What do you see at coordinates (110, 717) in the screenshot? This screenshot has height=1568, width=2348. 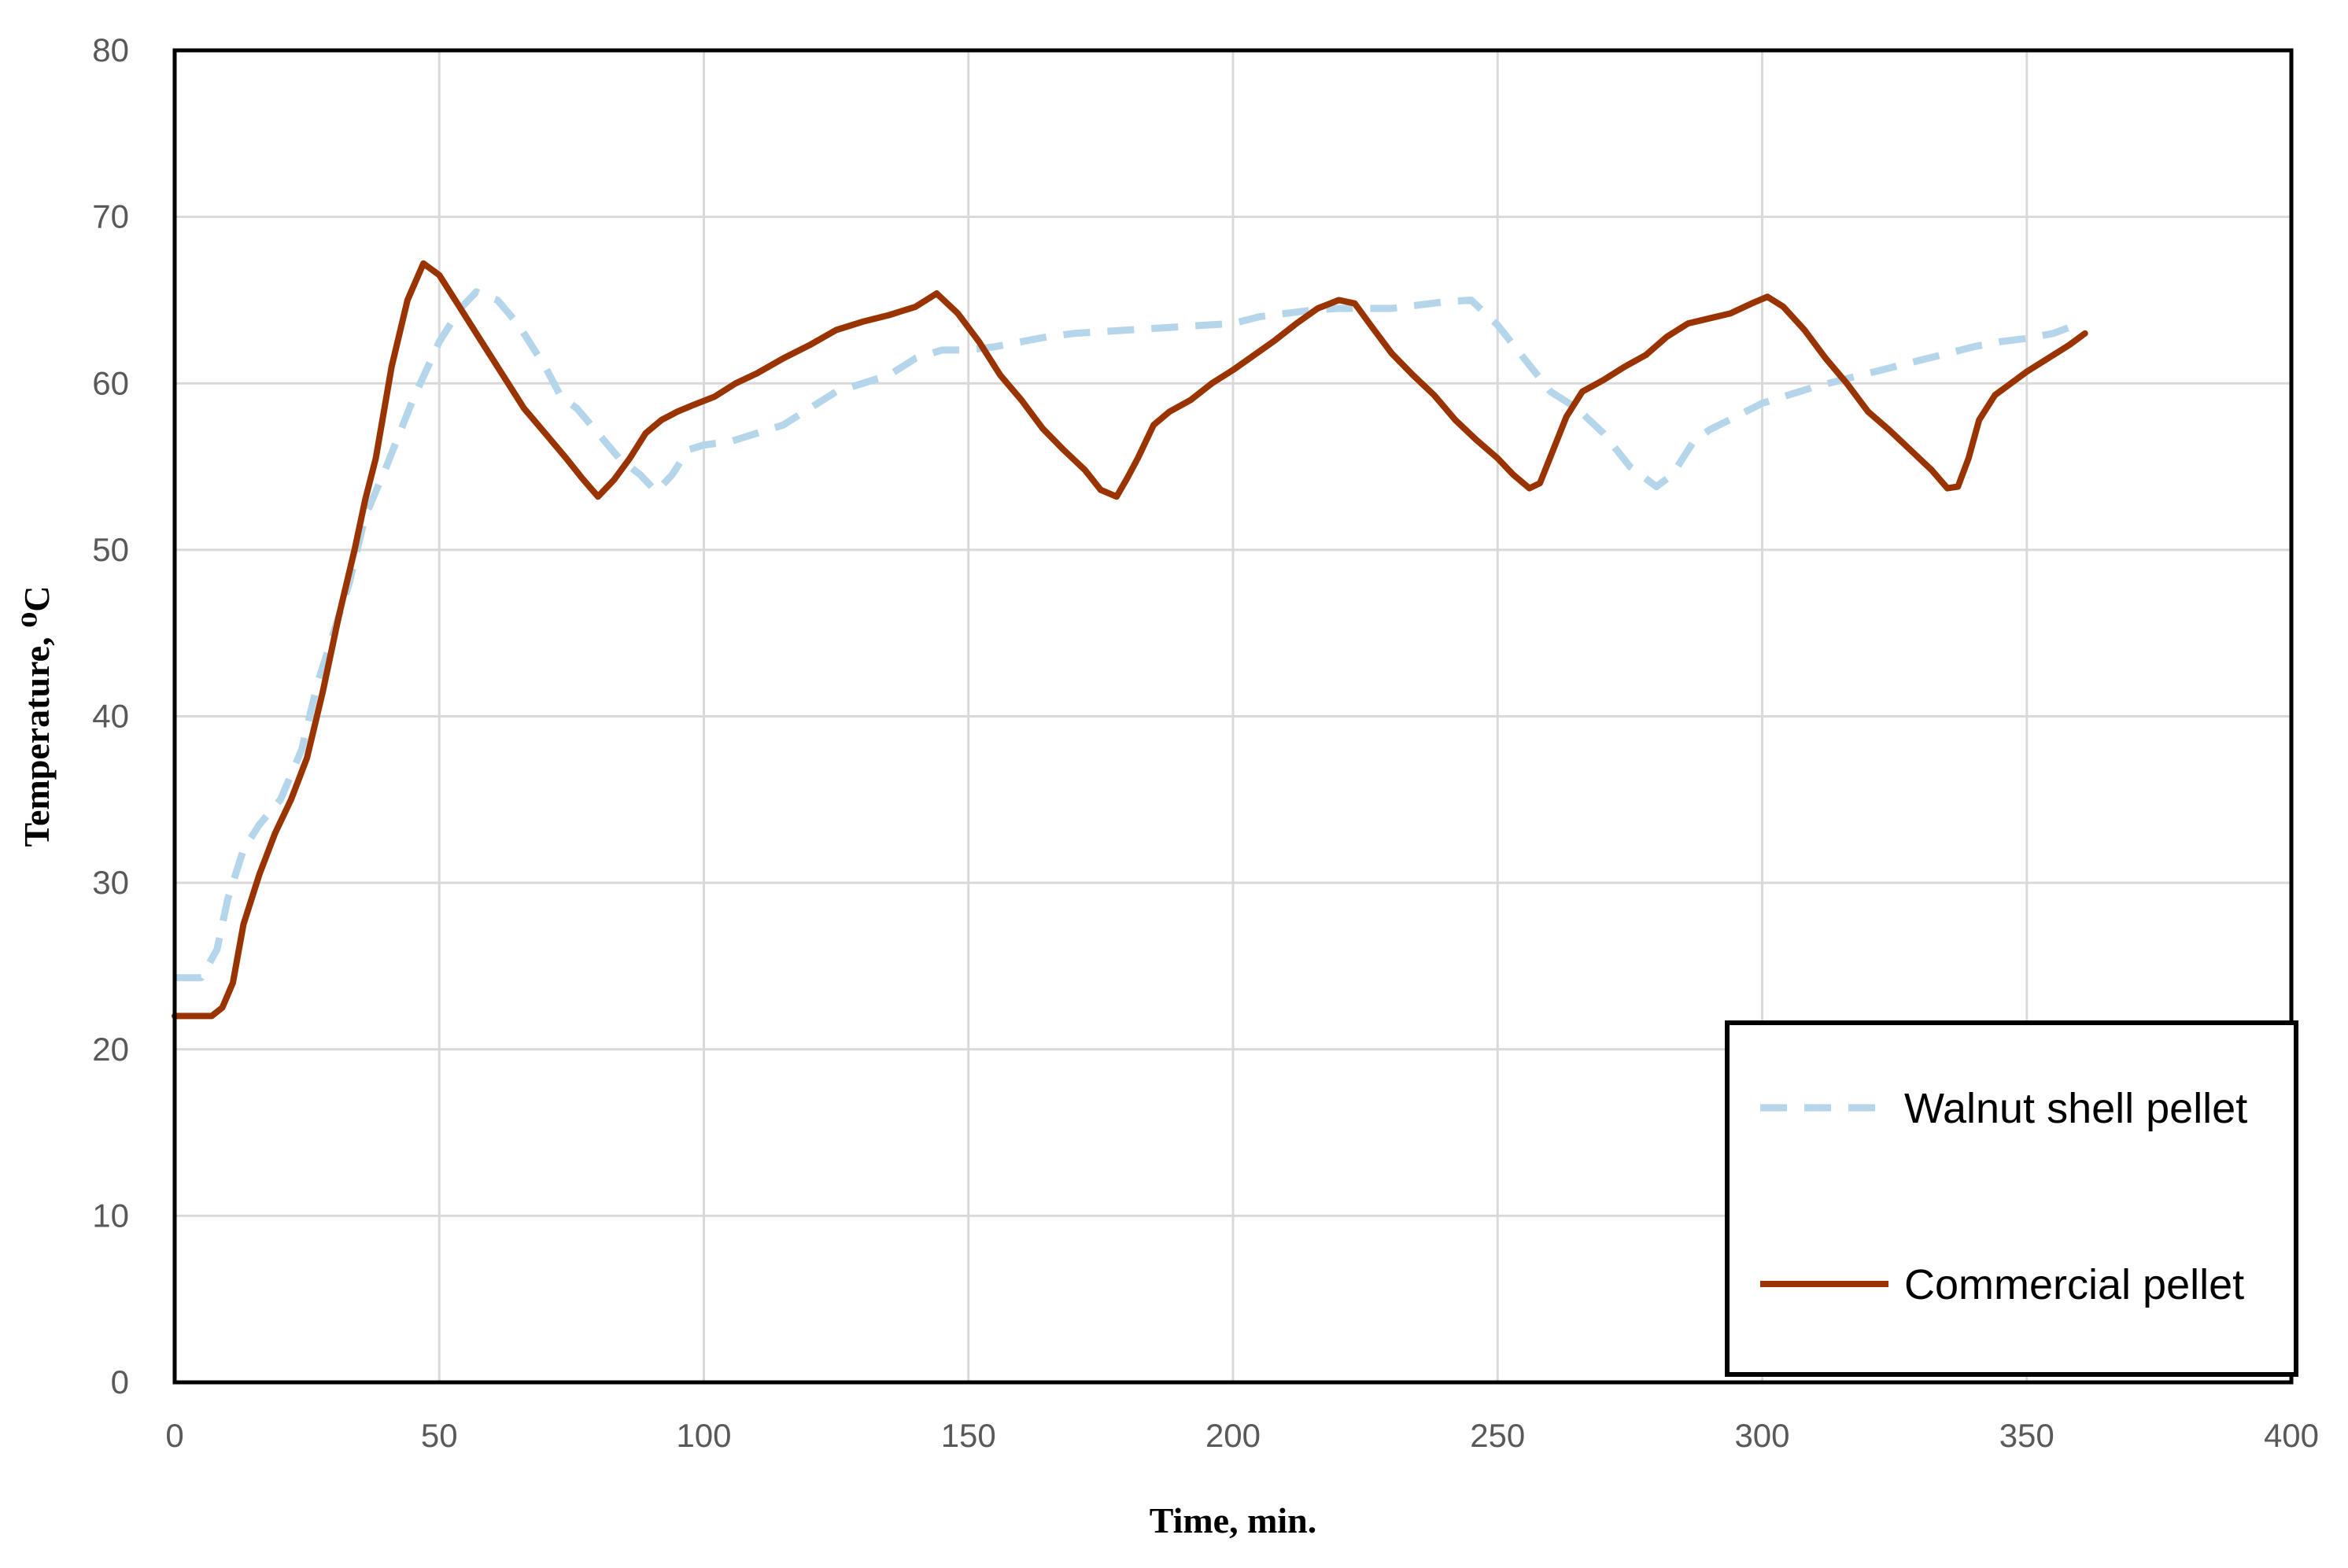 I see `y-tick-label: 40` at bounding box center [110, 717].